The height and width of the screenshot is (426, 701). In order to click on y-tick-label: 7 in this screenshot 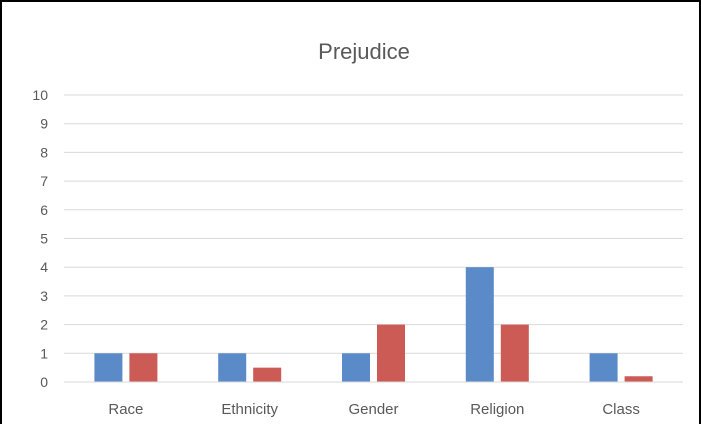, I will do `click(44, 181)`.